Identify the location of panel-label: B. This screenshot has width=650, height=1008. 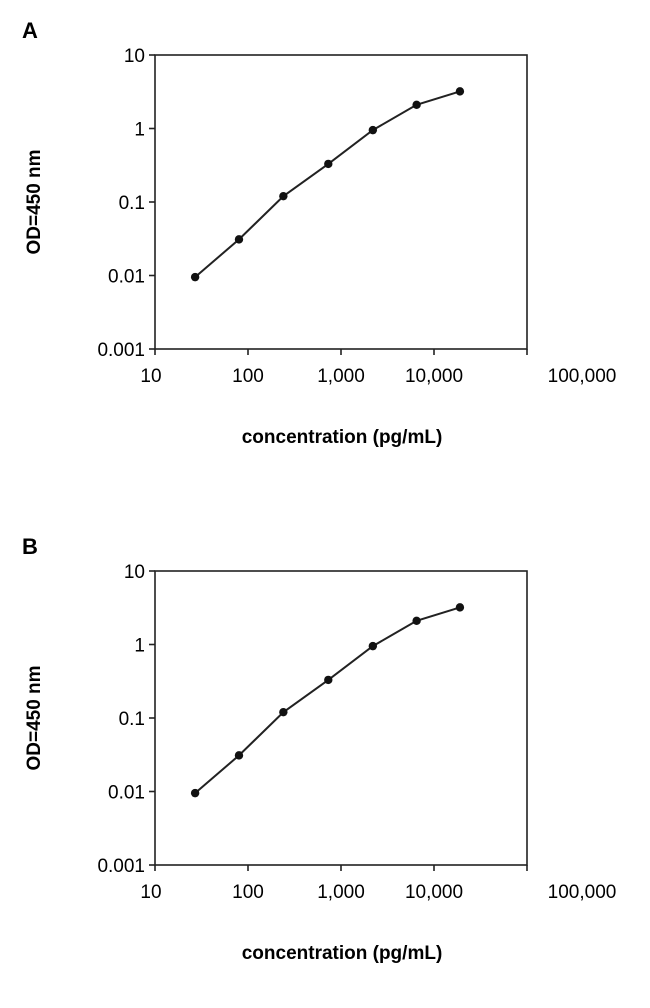
(30, 546).